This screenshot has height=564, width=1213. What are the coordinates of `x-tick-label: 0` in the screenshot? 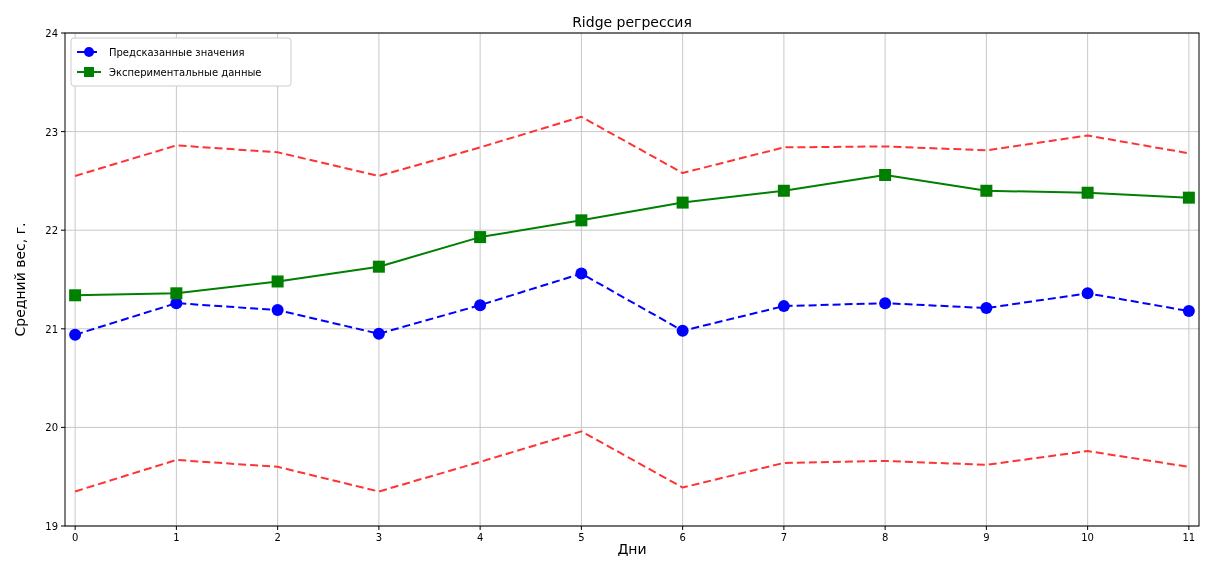 It's located at (75, 537).